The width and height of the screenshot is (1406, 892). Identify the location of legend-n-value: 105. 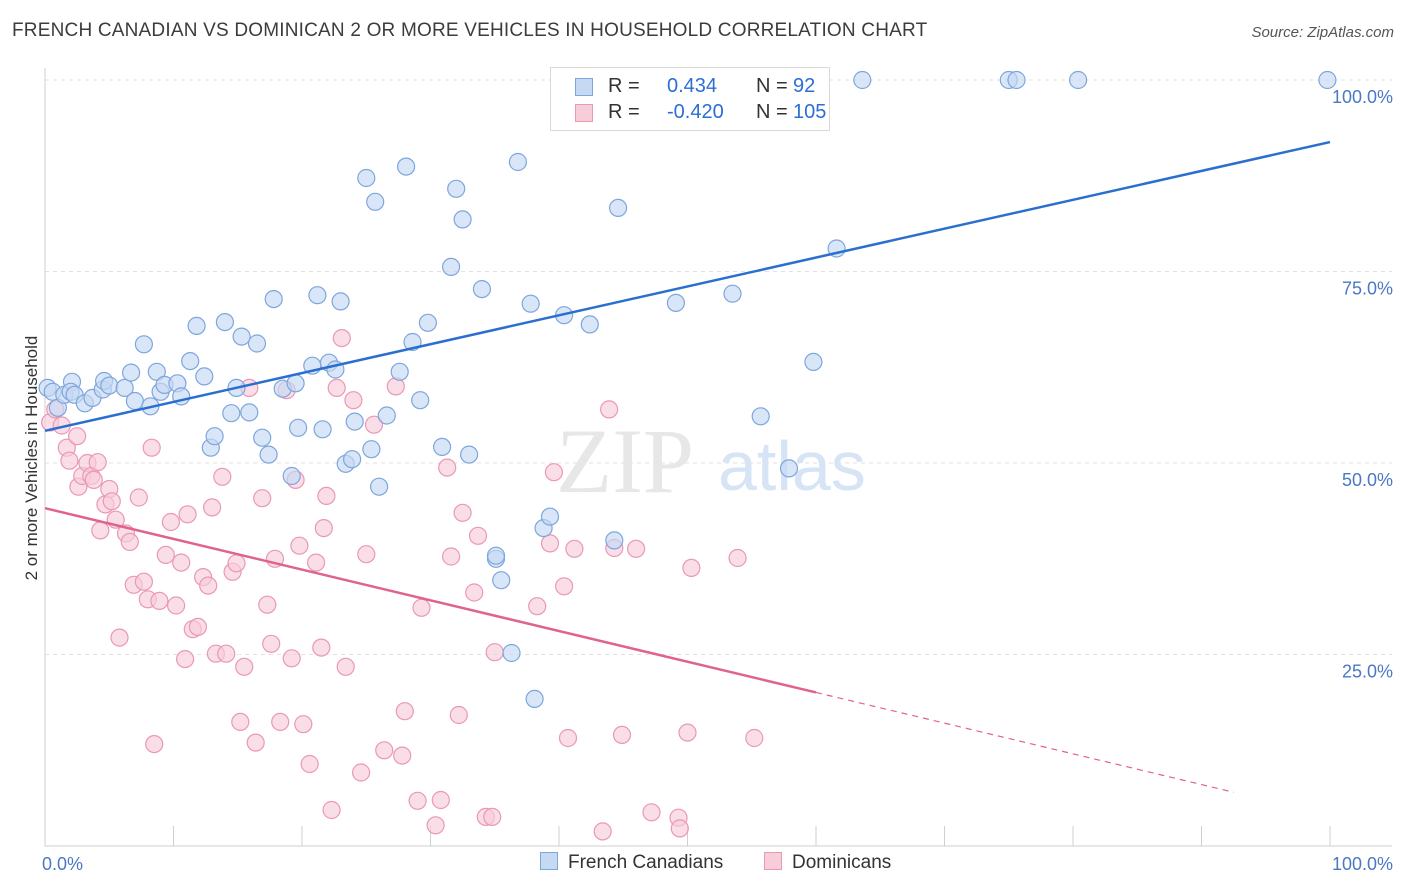
(810, 112).